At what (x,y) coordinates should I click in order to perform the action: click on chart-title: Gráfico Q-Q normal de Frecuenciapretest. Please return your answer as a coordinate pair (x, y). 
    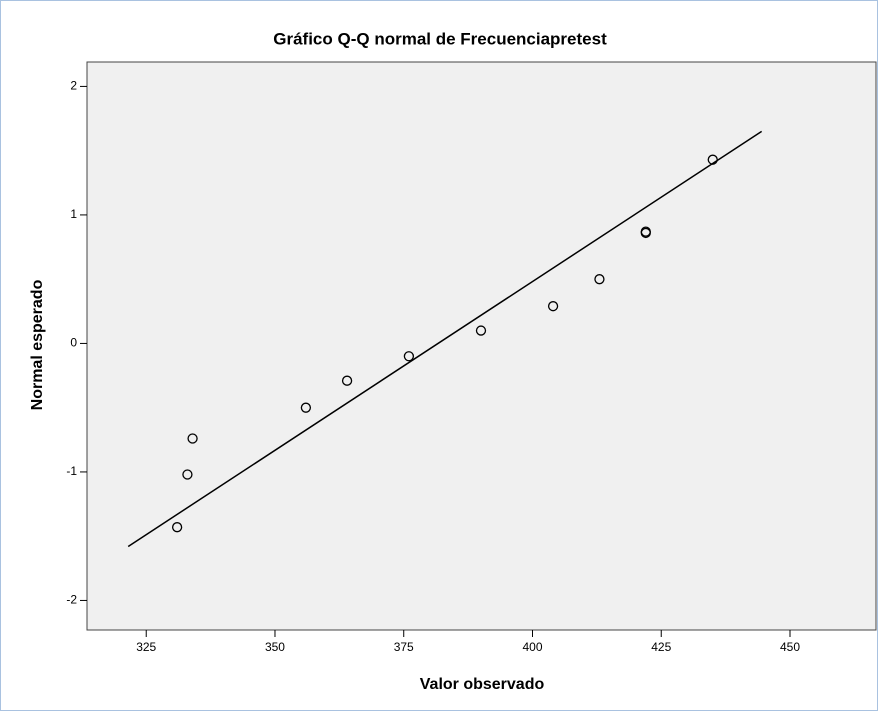
    Looking at the image, I should click on (440, 38).